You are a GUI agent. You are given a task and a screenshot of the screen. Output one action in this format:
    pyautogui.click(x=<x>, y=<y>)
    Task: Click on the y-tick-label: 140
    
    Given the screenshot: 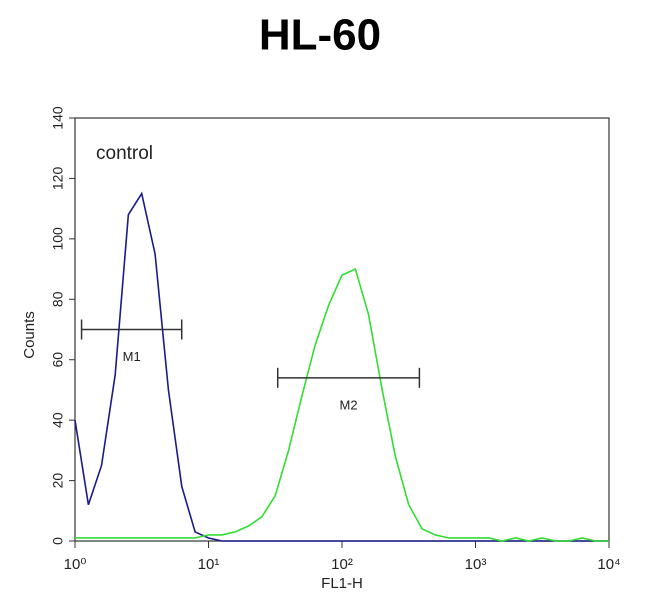 What is the action you would take?
    pyautogui.click(x=58, y=118)
    